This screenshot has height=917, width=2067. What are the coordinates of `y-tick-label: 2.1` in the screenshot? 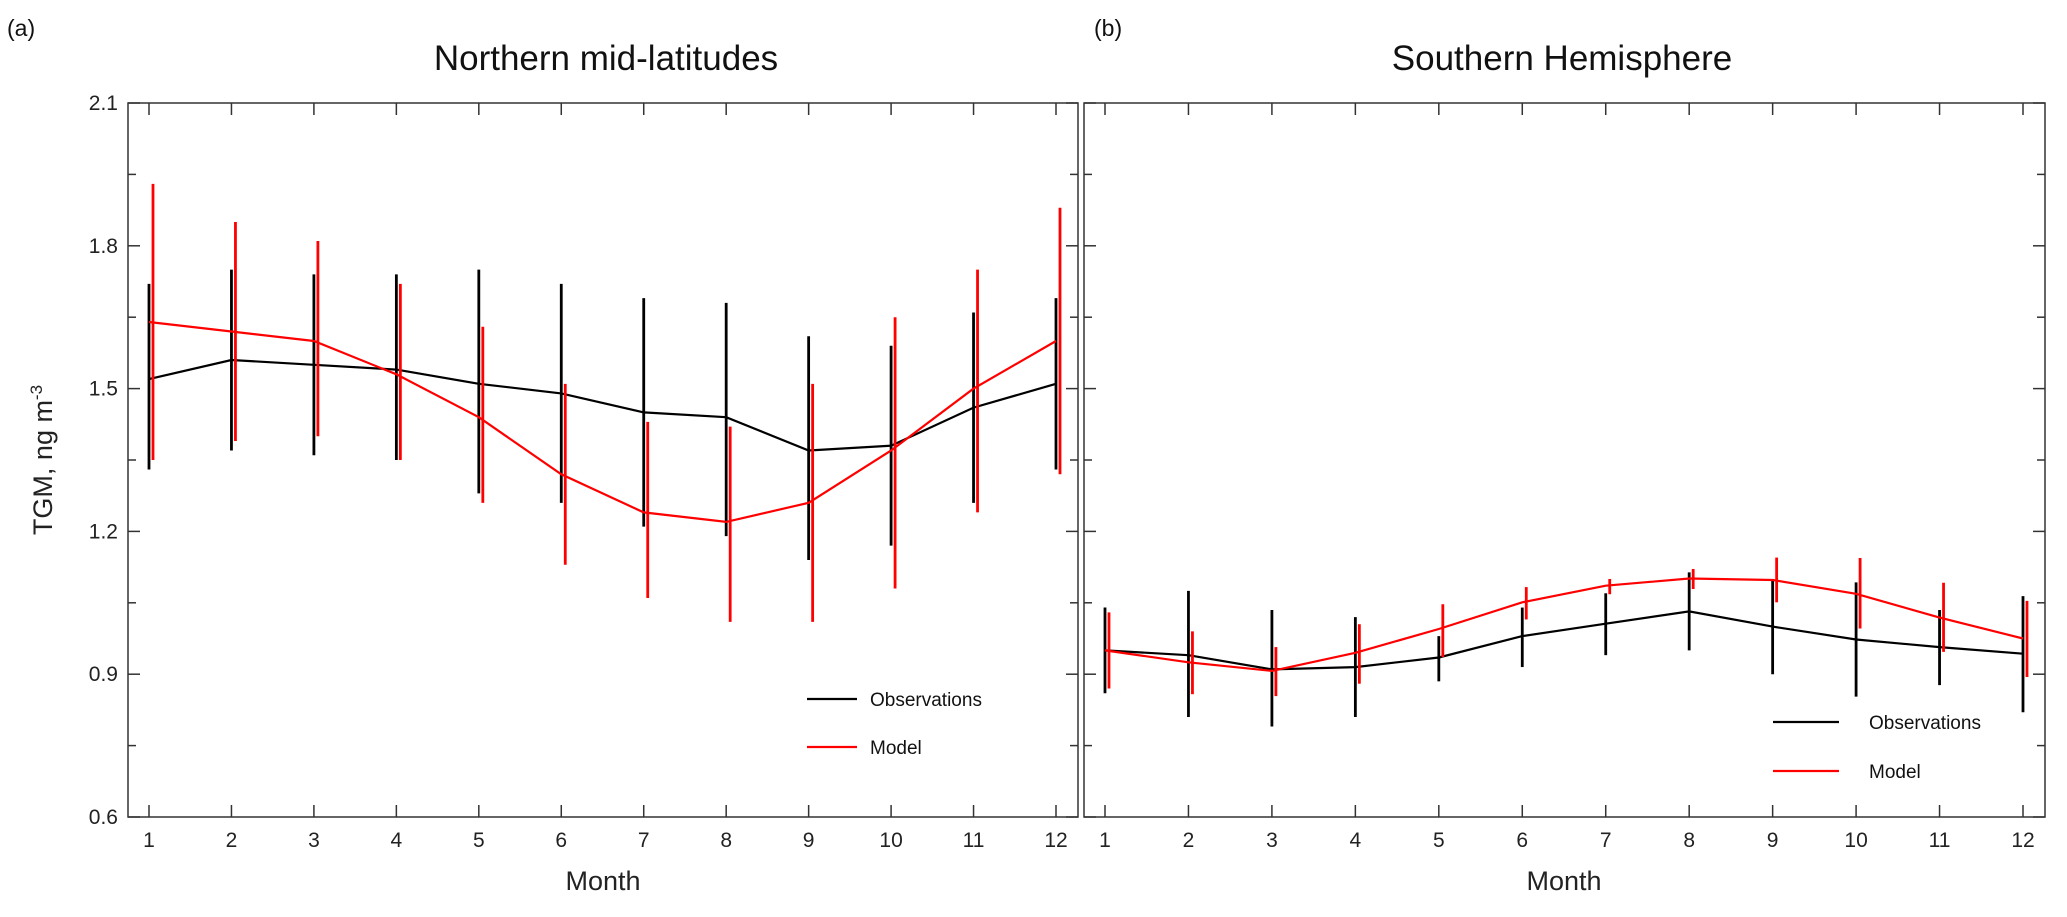 It's located at (103, 103).